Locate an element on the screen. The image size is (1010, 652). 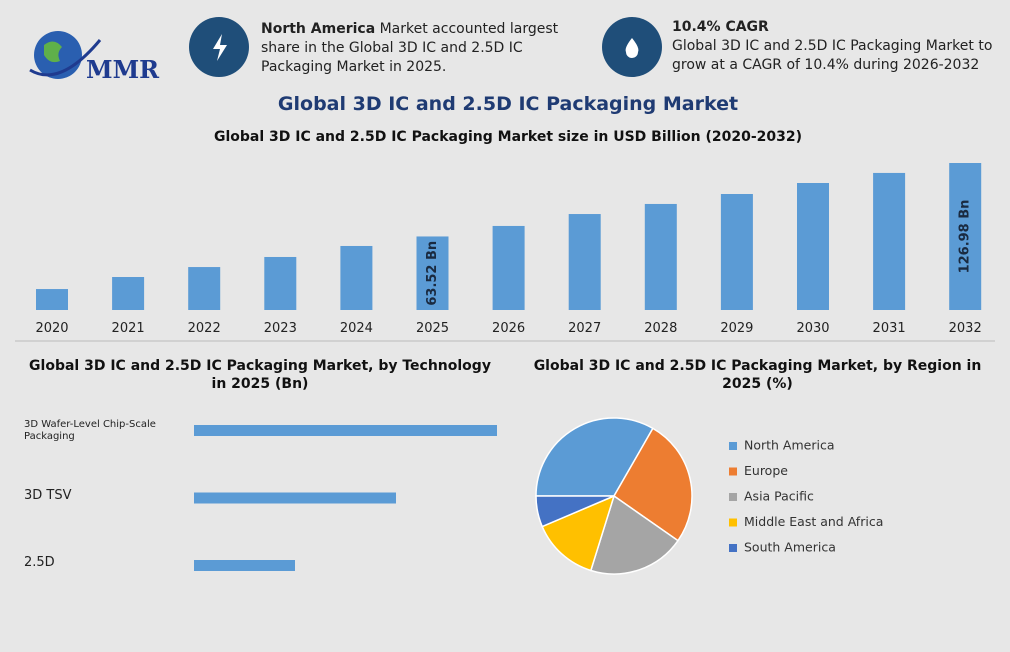
x-tick-label: 2021 is located at coordinates (128, 328).